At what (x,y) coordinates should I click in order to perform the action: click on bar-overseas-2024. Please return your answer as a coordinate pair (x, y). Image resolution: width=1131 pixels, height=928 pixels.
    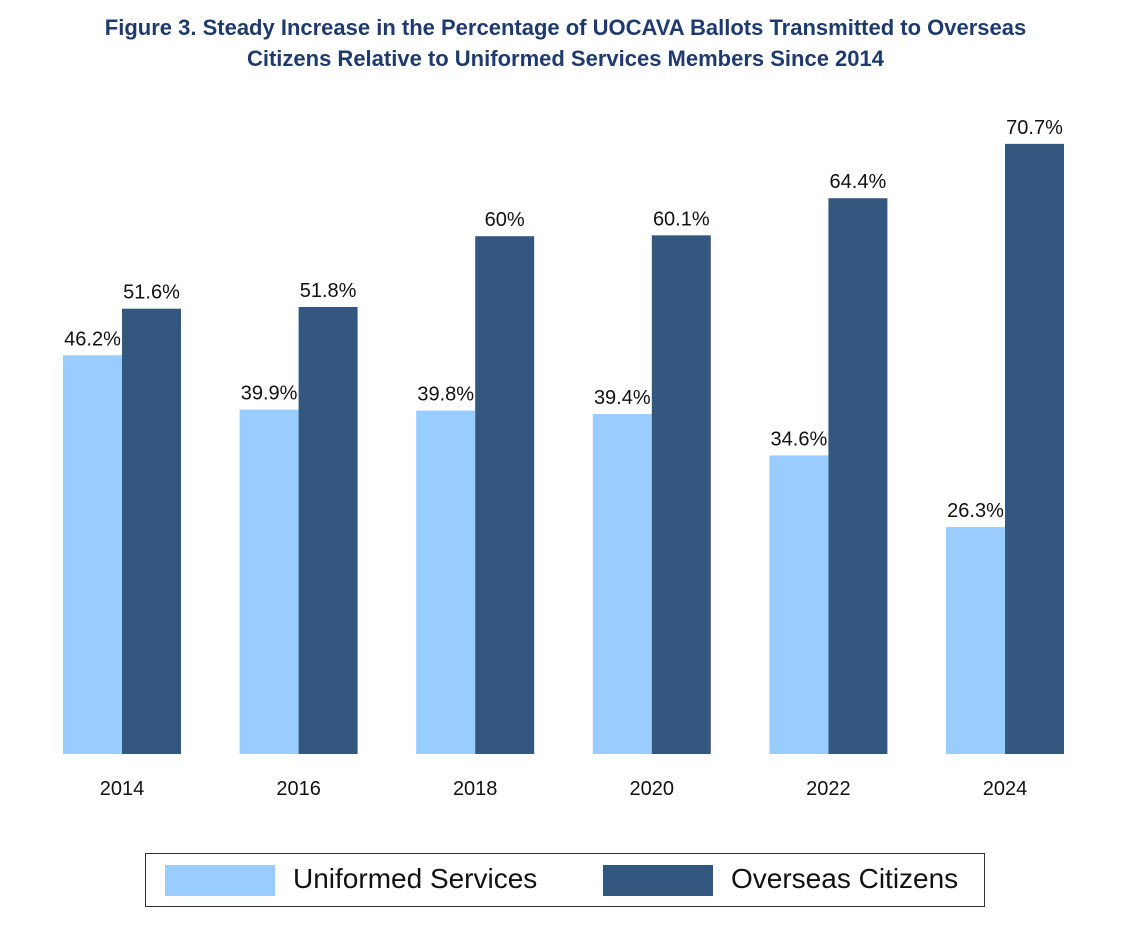
    Looking at the image, I should click on (1034, 448).